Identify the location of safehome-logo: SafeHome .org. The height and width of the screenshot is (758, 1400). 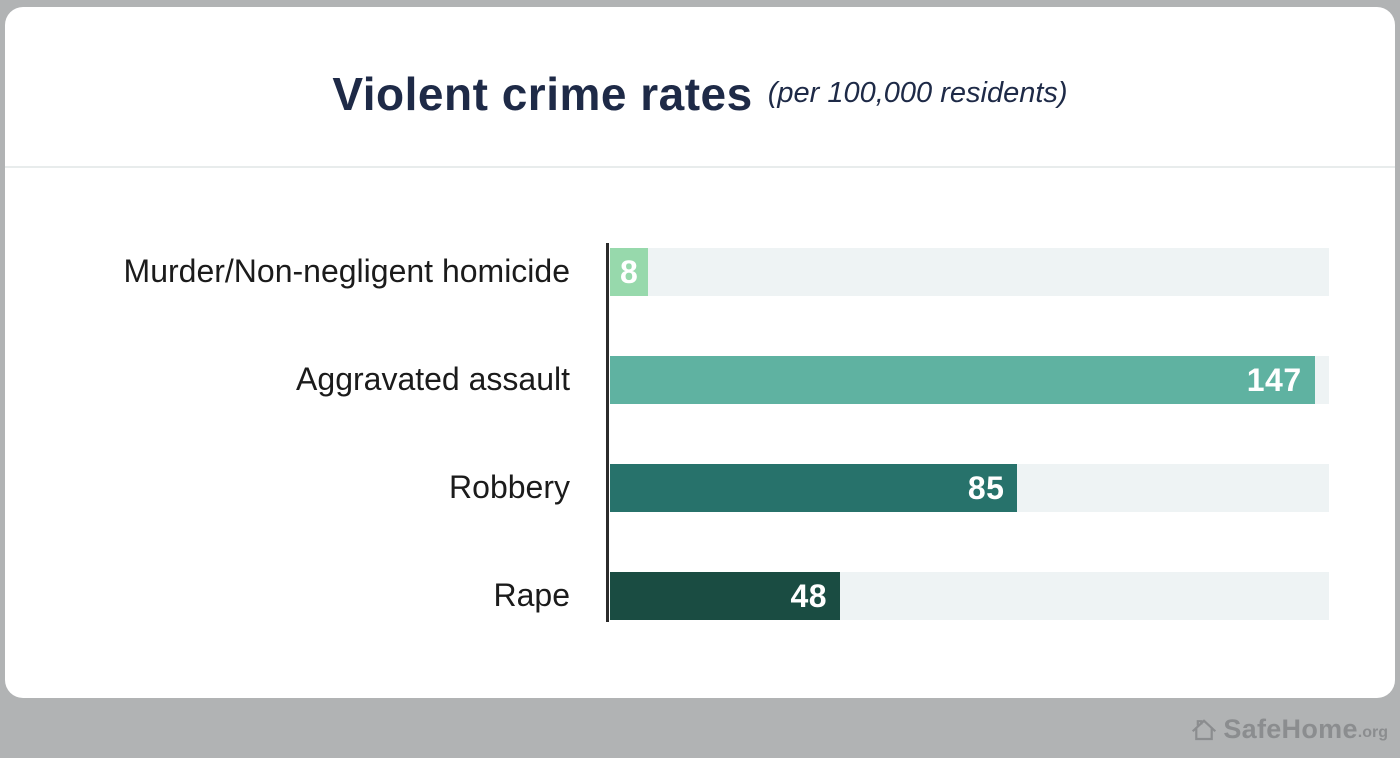
(1289, 729).